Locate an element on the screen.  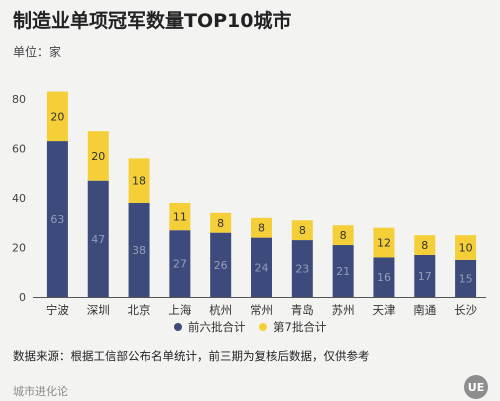
data-label-bottom: 63 is located at coordinates (57, 219).